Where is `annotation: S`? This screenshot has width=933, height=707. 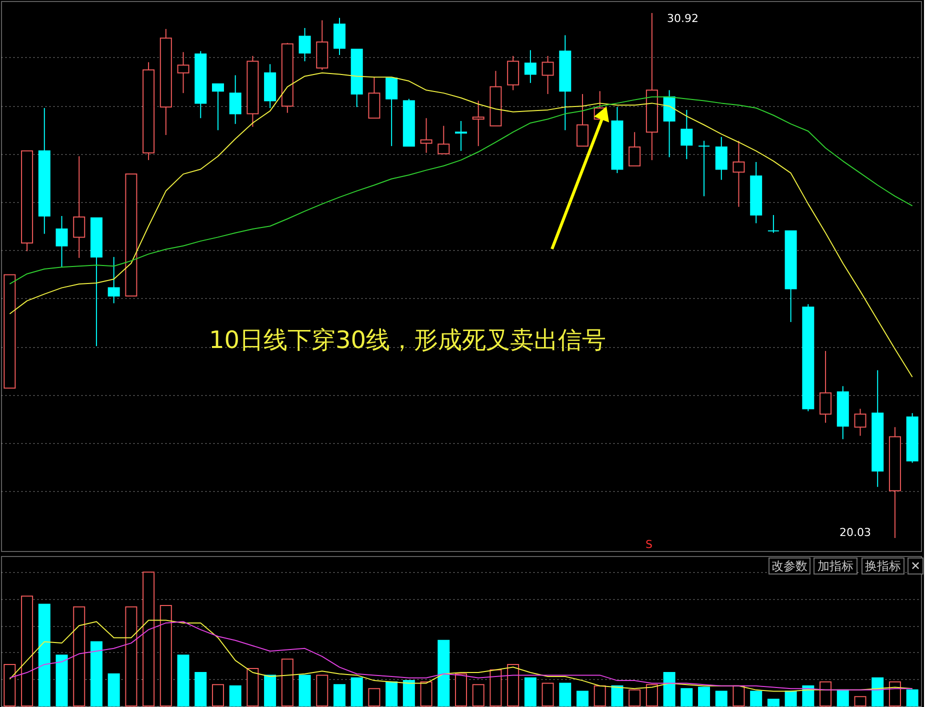 annotation: S is located at coordinates (649, 544).